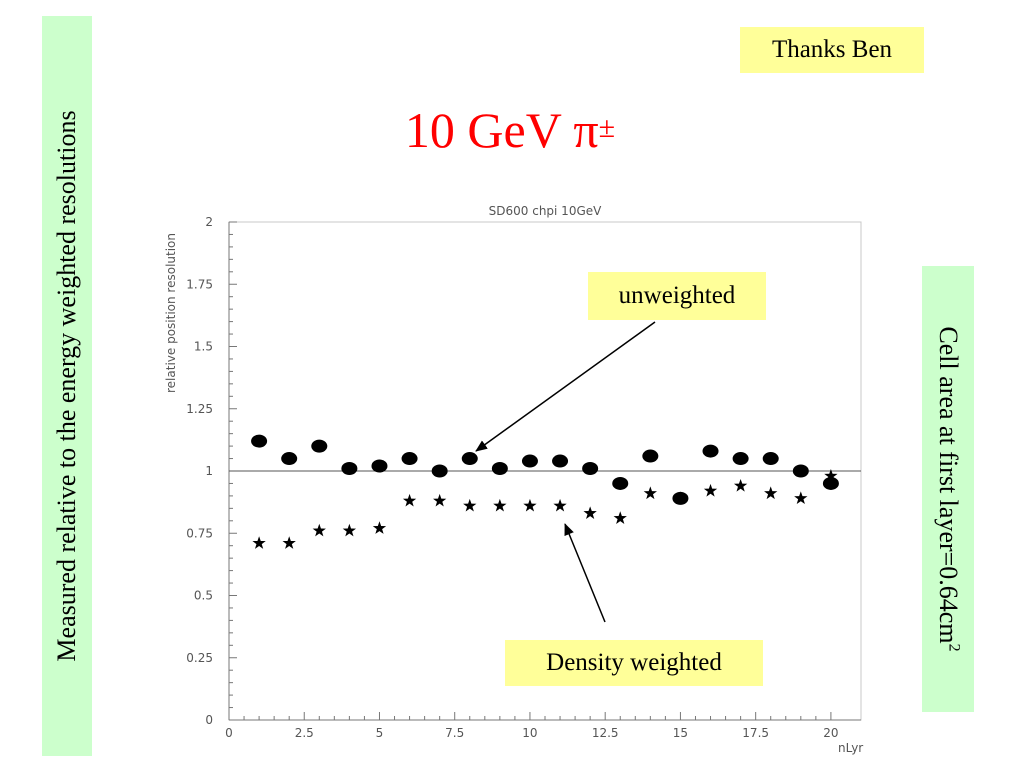 The image size is (1024, 768). What do you see at coordinates (380, 733) in the screenshot?
I see `x-tick-label: 5` at bounding box center [380, 733].